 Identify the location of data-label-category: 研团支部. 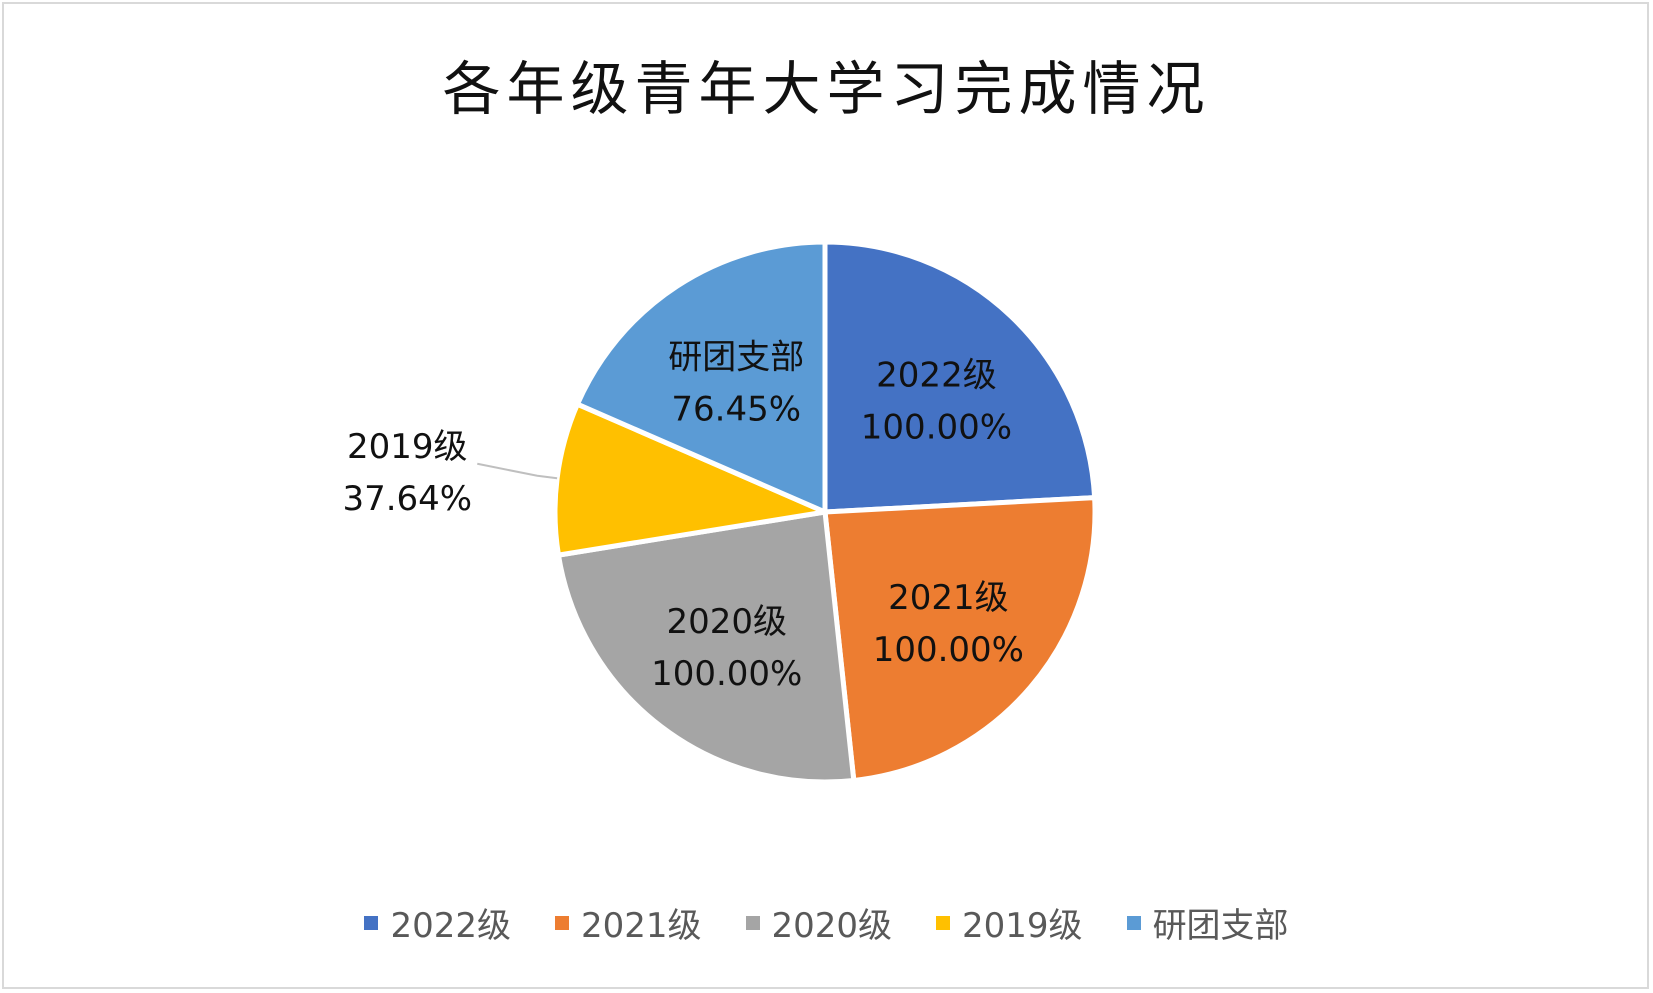
(736, 357).